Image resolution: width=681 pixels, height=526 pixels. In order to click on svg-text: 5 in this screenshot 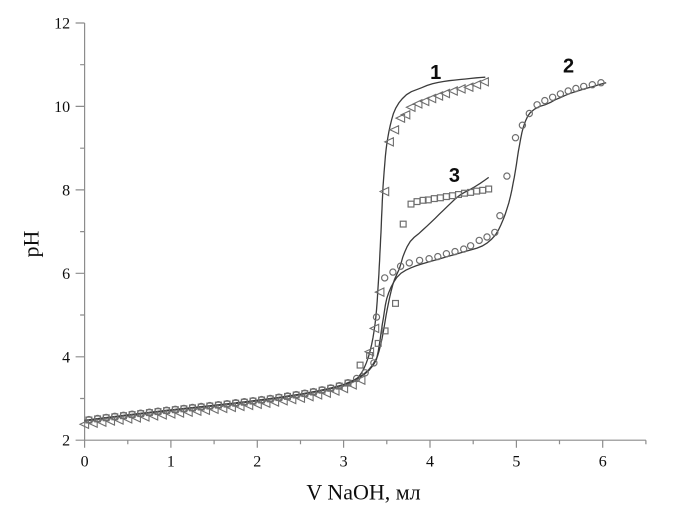, I will do `click(516, 462)`.